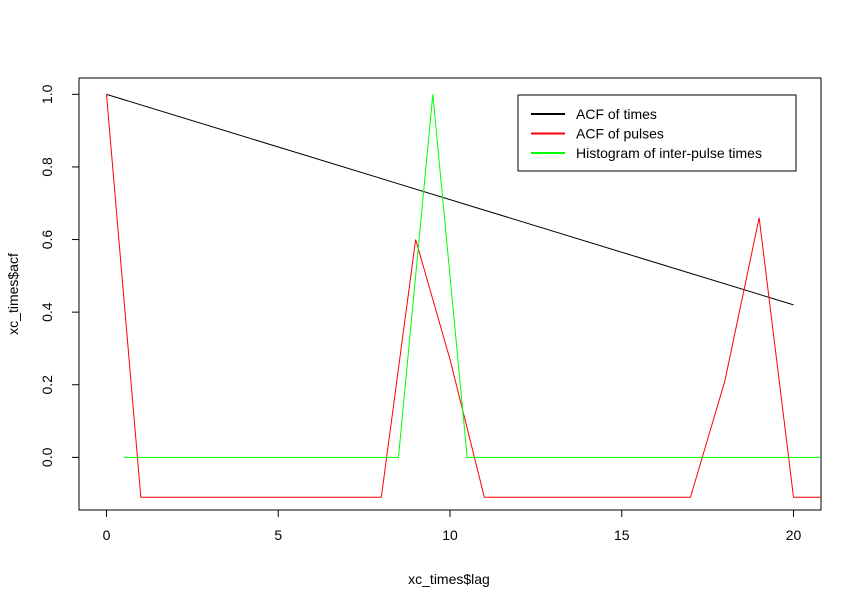 The image size is (861, 609). Describe the element at coordinates (47, 240) in the screenshot. I see `y-tick-label: 0.6` at that location.